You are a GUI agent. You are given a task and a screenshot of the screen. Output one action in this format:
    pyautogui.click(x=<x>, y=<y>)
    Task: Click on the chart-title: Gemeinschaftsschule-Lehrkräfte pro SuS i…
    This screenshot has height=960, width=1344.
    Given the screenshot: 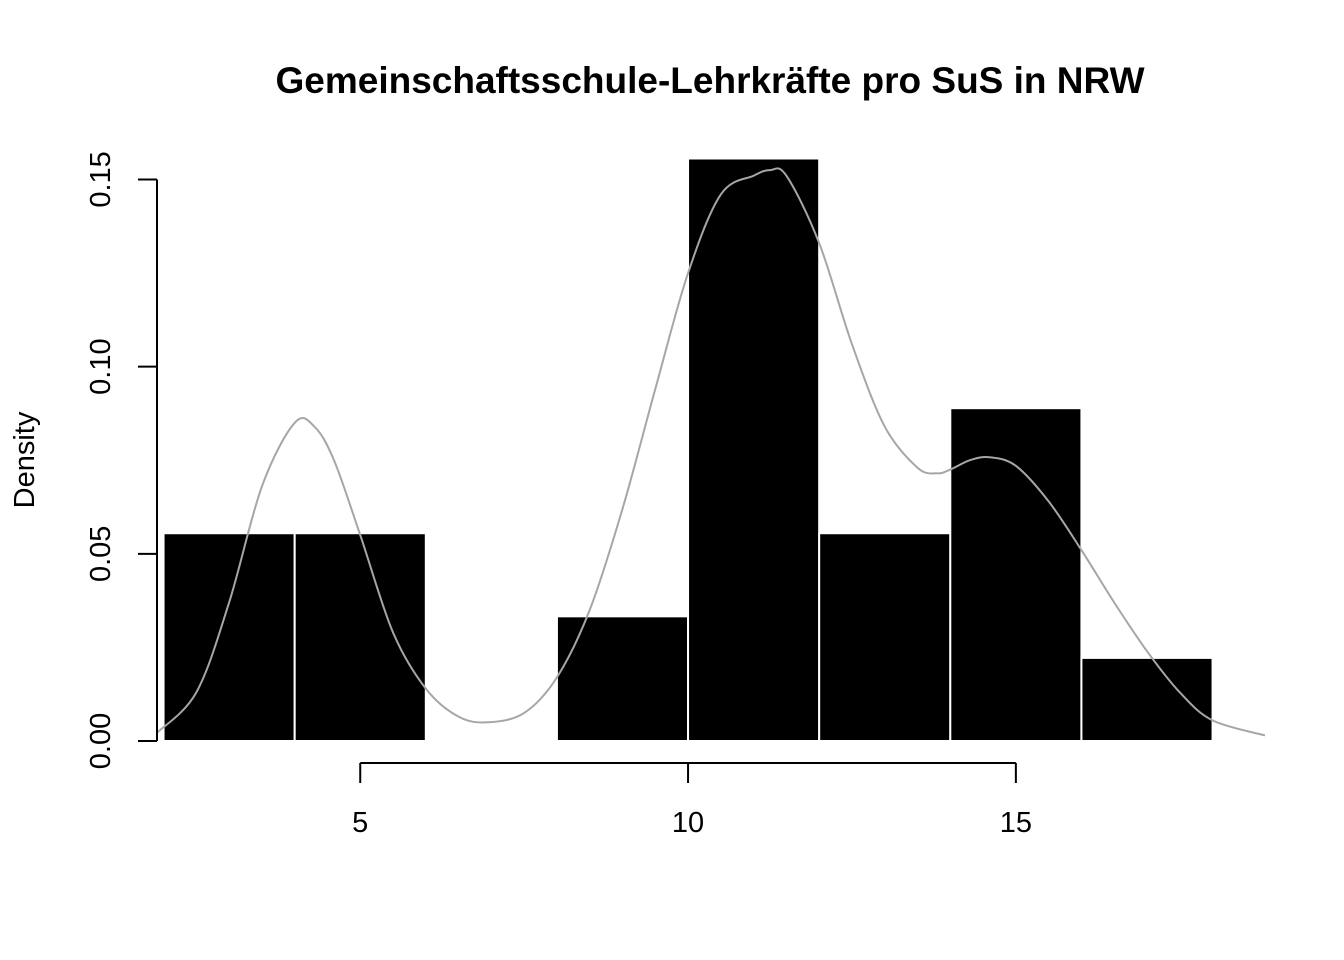 What is the action you would take?
    pyautogui.click(x=709, y=80)
    